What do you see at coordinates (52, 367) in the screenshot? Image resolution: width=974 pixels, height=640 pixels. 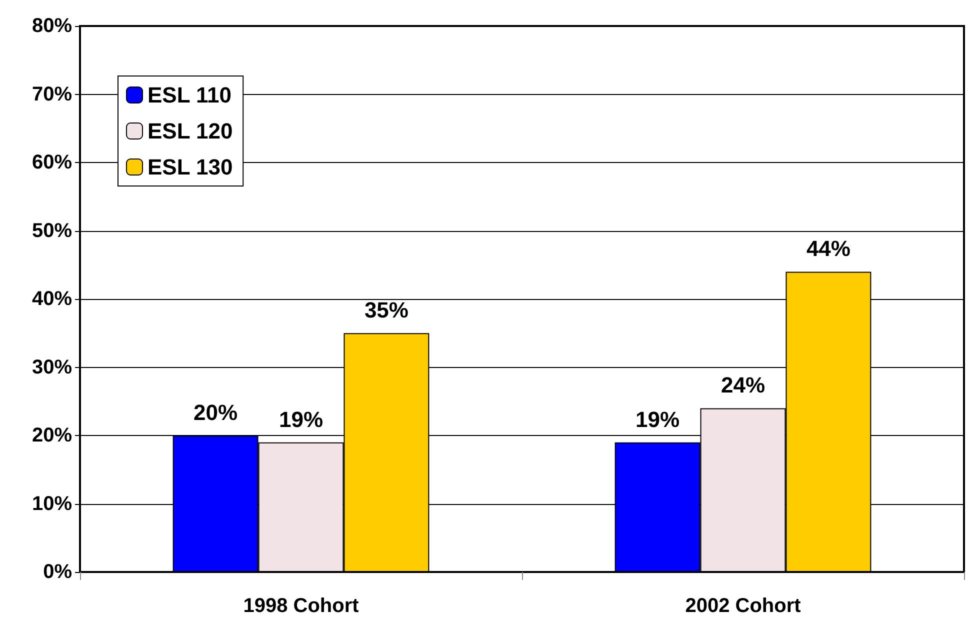 I see `y-tick-label: 30%` at bounding box center [52, 367].